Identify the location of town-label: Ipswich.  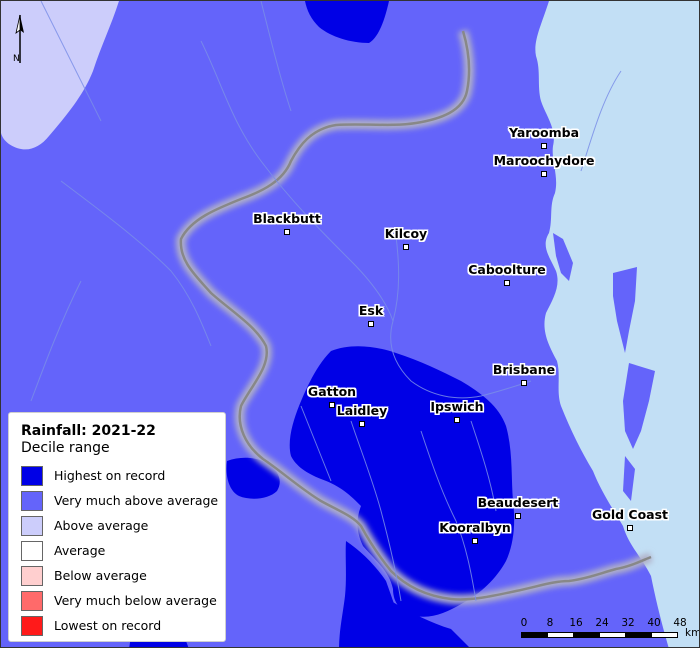
(457, 406).